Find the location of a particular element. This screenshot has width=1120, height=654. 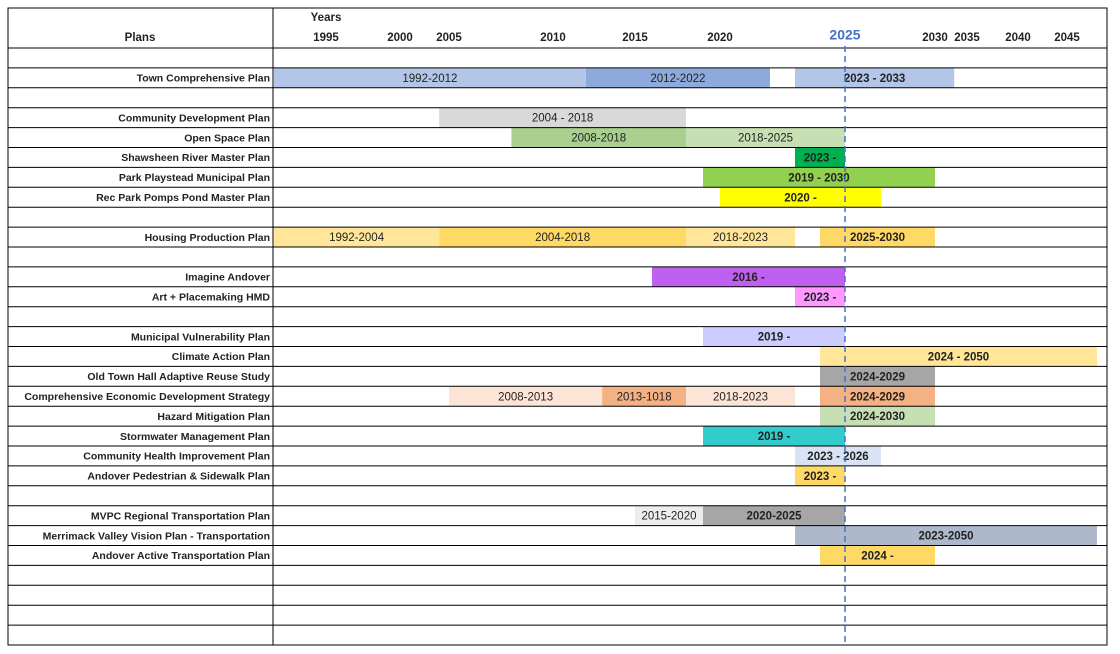

year-label: 2035 is located at coordinates (967, 38).